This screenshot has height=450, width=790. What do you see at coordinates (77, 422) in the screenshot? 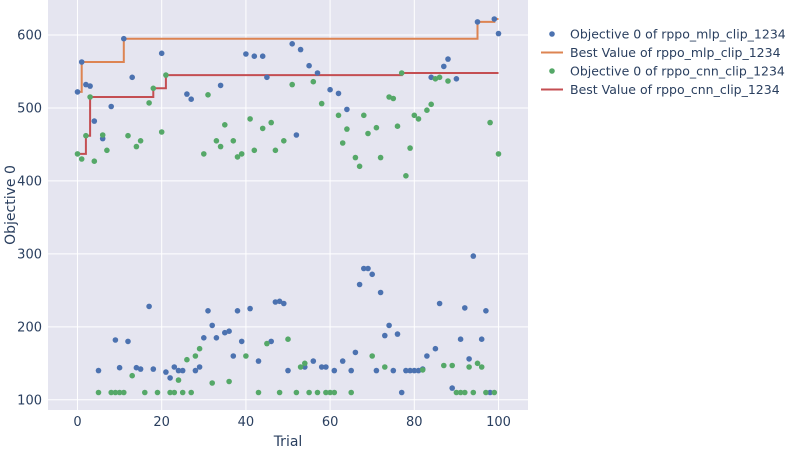
I see `x-tick-label: 0` at bounding box center [77, 422].